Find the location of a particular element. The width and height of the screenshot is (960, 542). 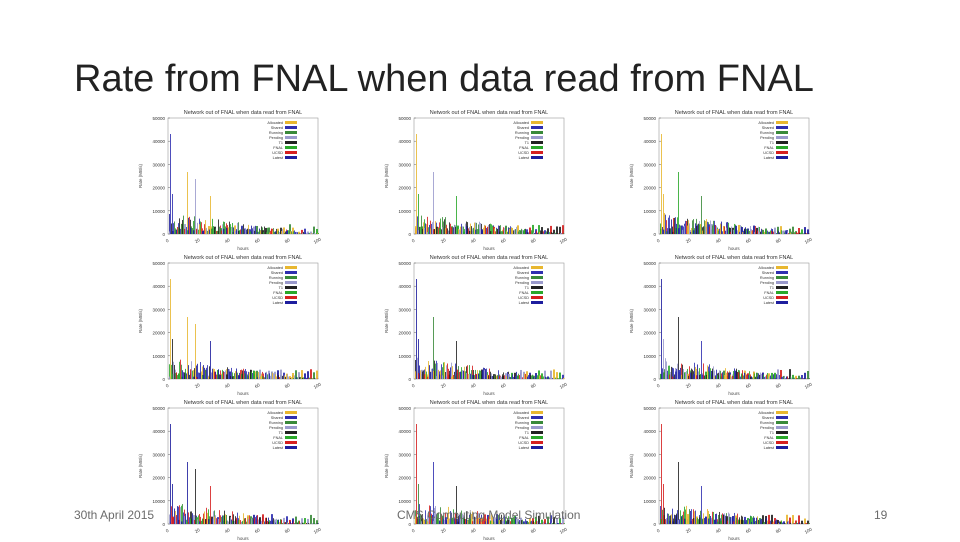

x-tick-label: 100 is located at coordinates (317, 385).